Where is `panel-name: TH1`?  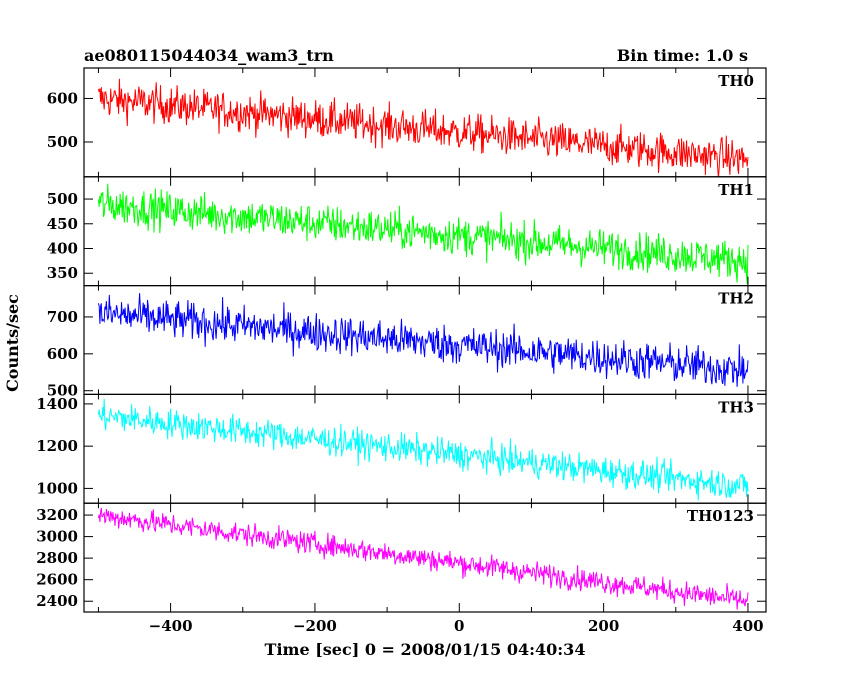
panel-name: TH1 is located at coordinates (736, 190).